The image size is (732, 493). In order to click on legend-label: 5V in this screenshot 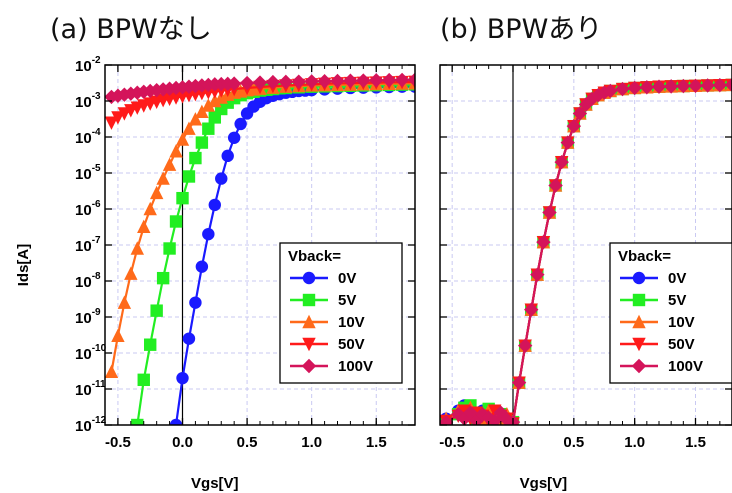, I will do `click(347, 300)`.